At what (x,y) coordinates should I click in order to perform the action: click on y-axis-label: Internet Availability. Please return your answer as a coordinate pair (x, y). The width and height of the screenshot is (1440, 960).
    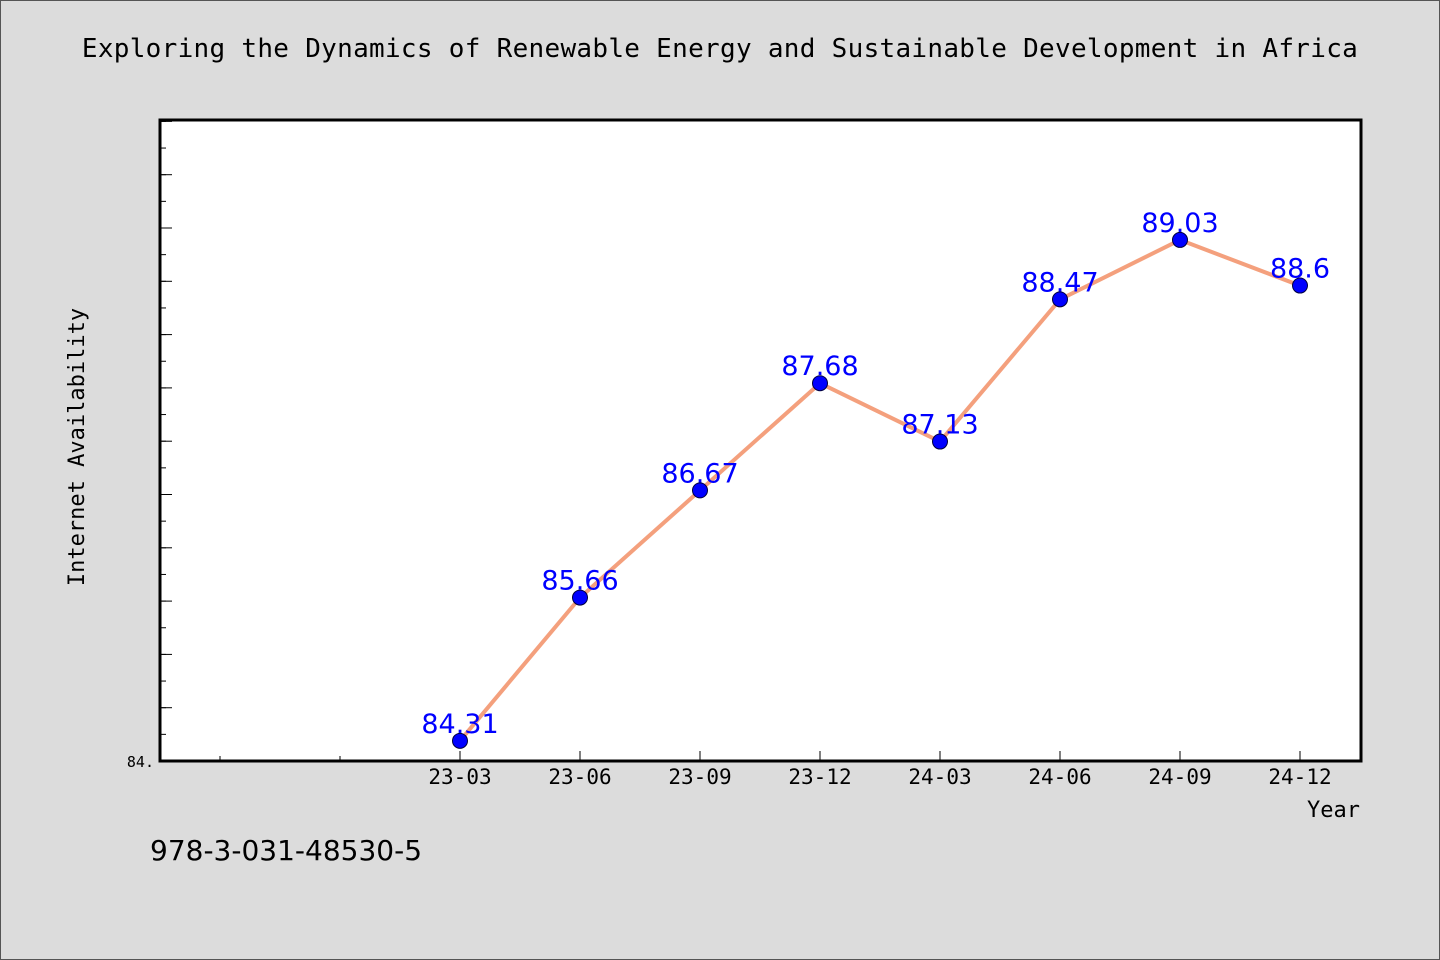
    Looking at the image, I should click on (77, 447).